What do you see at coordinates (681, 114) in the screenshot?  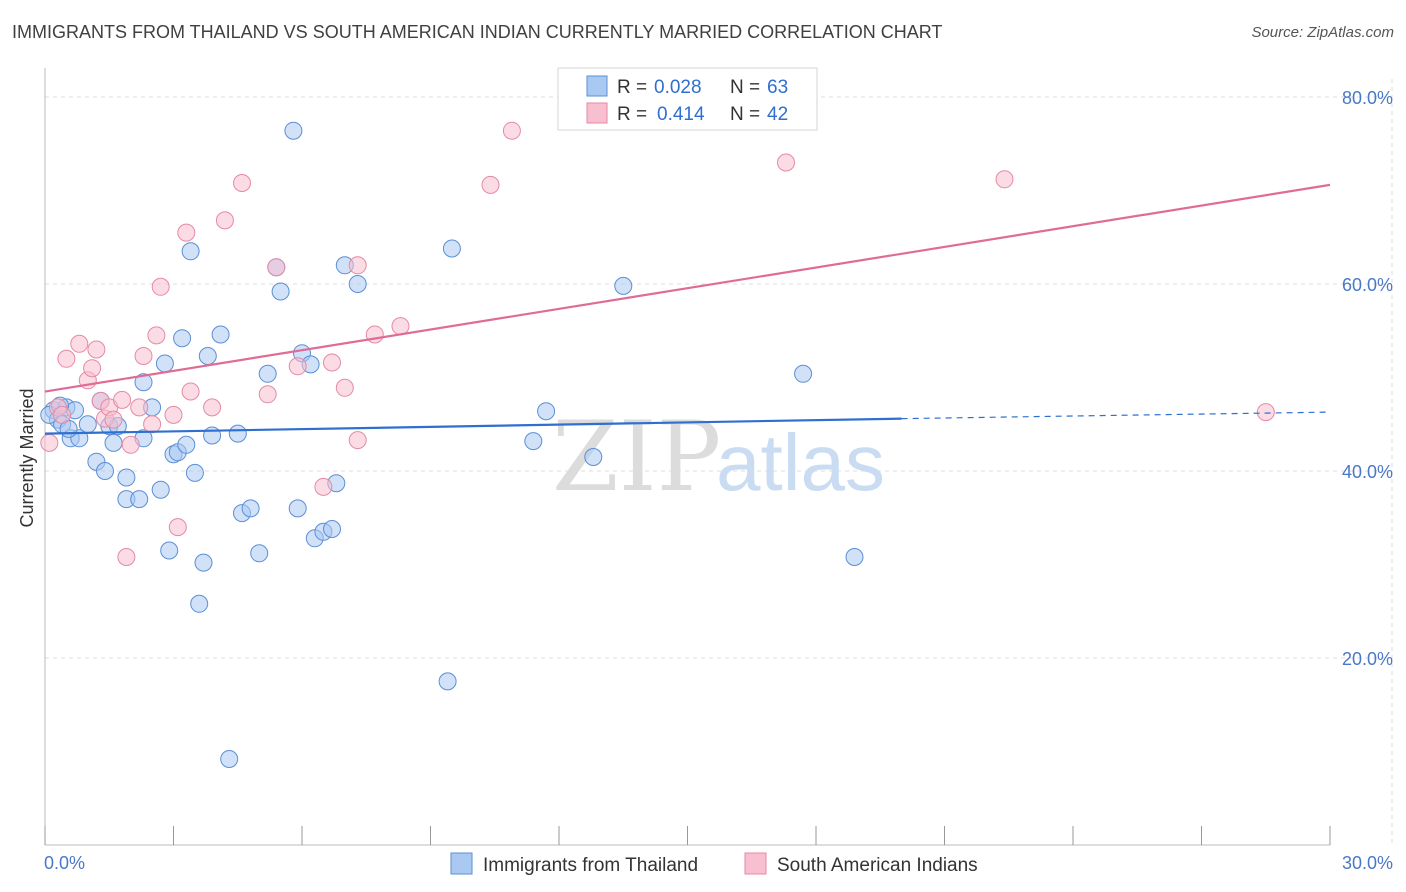 I see `legend-r-value-2: 0.414` at bounding box center [681, 114].